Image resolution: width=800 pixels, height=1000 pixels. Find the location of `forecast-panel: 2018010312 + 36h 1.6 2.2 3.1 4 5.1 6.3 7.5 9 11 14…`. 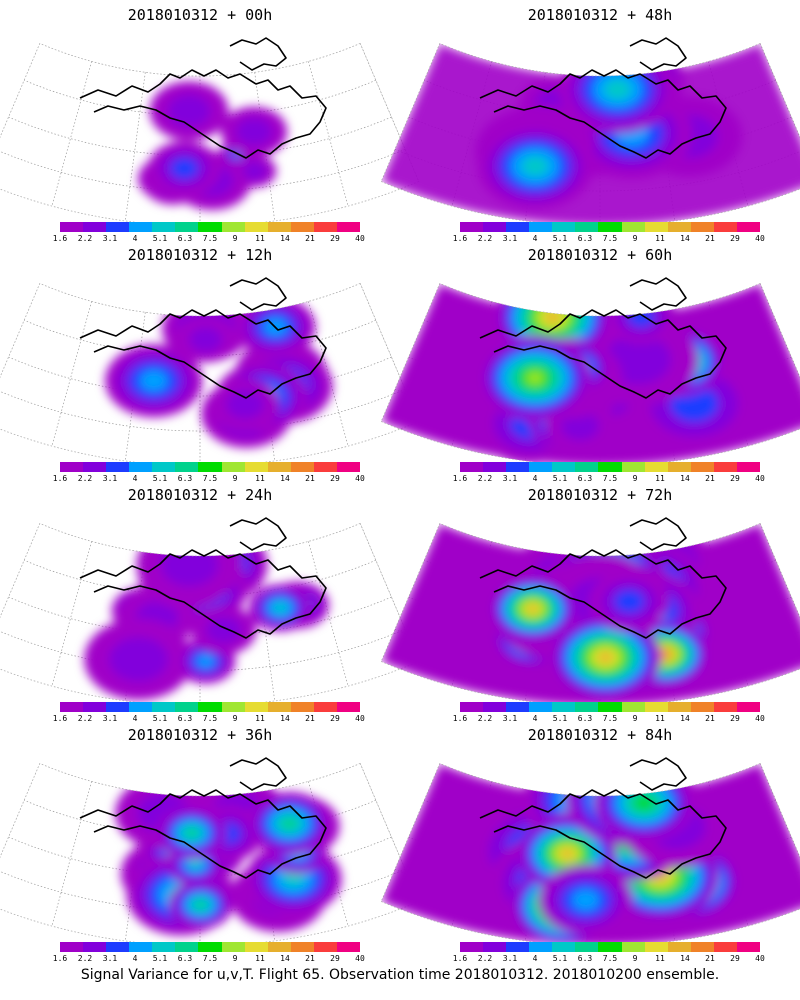

forecast-panel: 2018010312 + 36h 1.6 2.2 3.1 4 5.1 6.3 7.5 9 11 14… is located at coordinates (210, 841).